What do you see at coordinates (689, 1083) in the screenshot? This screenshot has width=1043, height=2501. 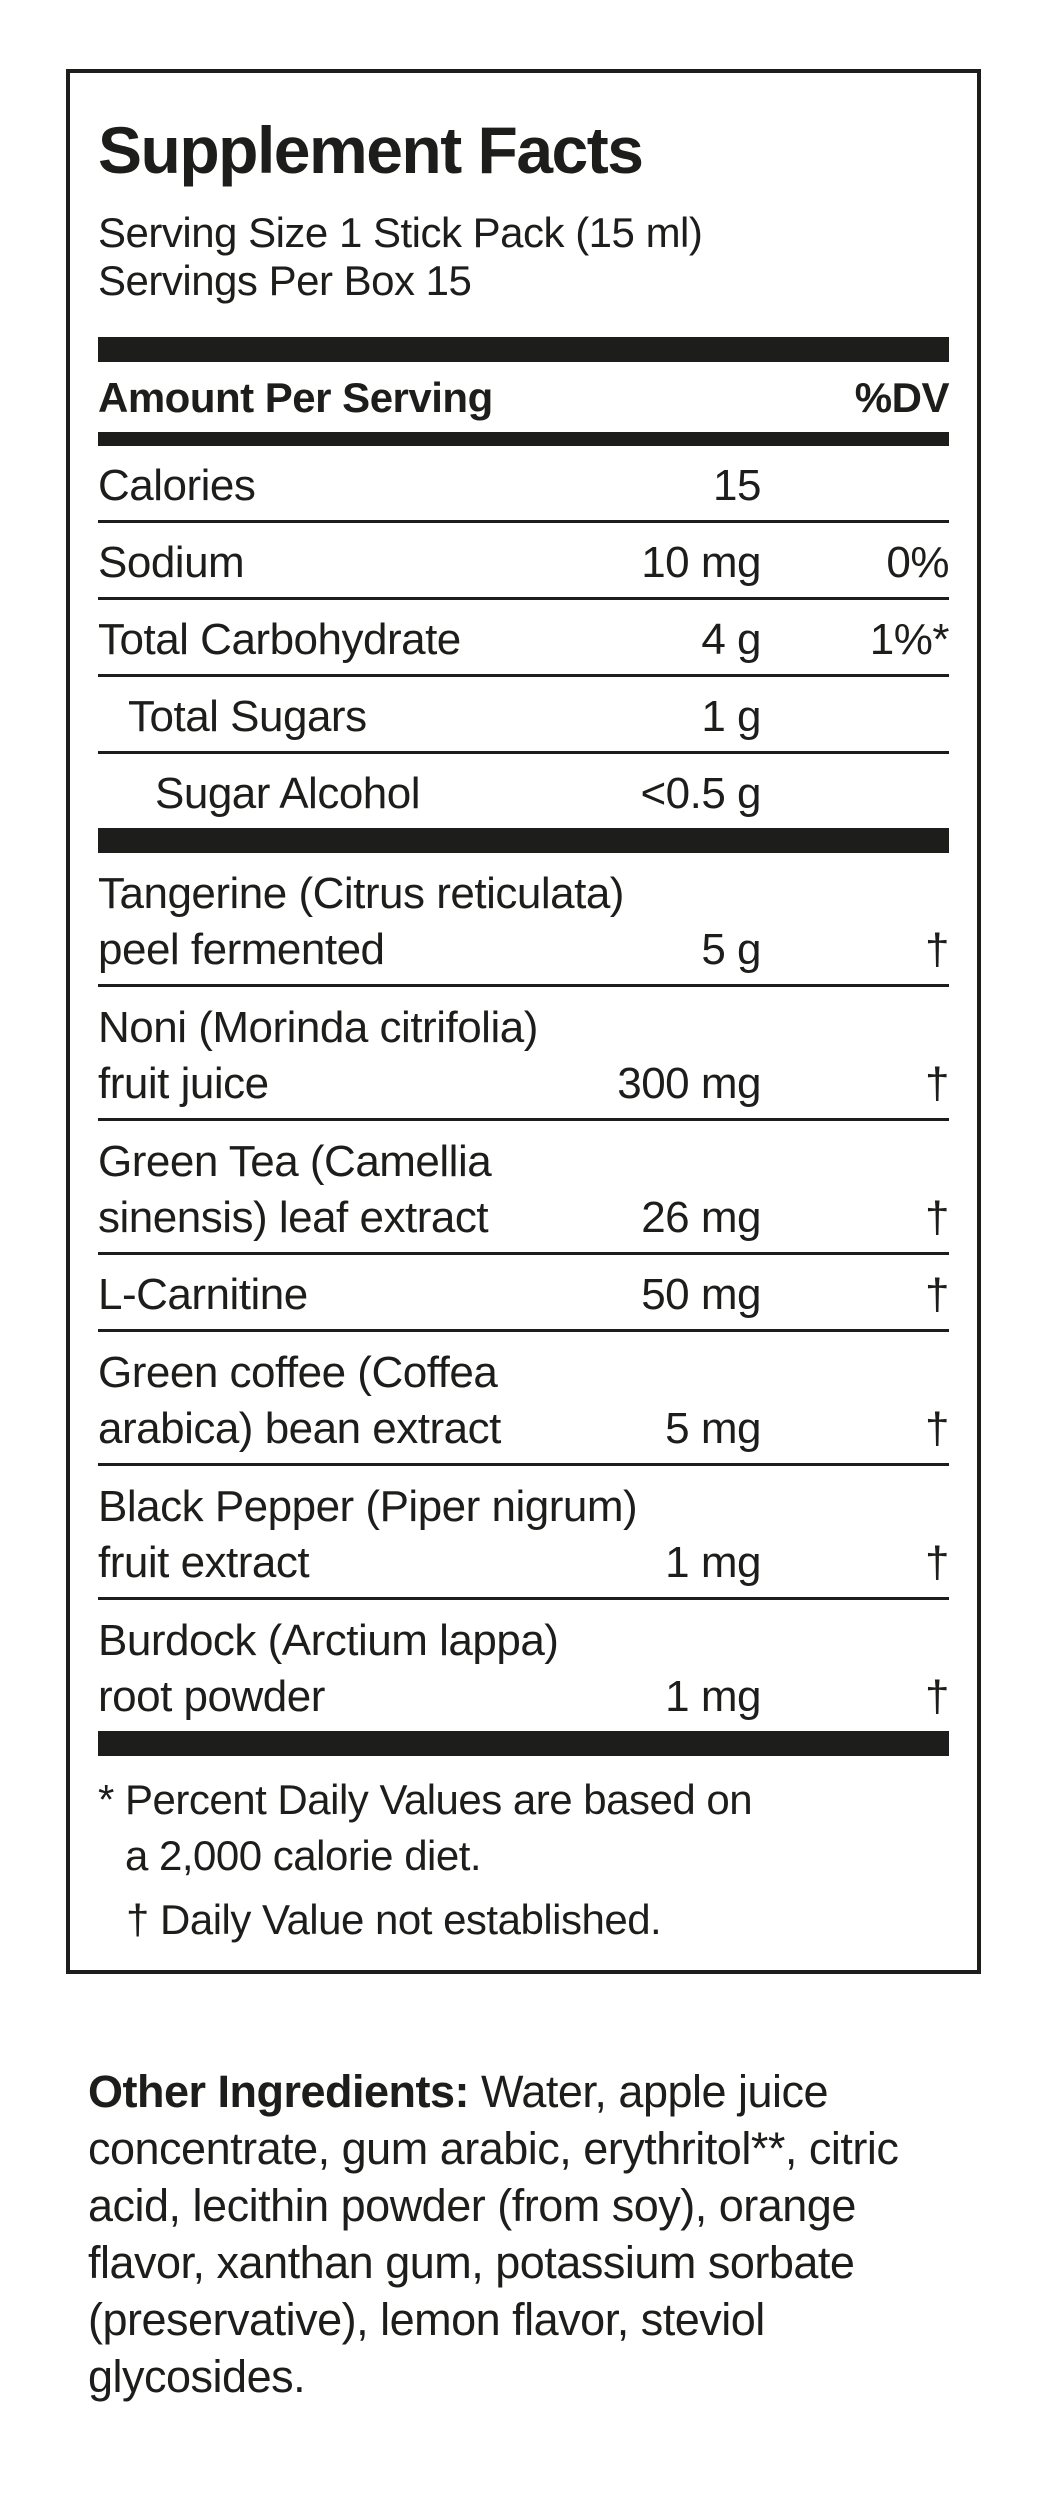 I see `botanical-amount: 300 mg` at bounding box center [689, 1083].